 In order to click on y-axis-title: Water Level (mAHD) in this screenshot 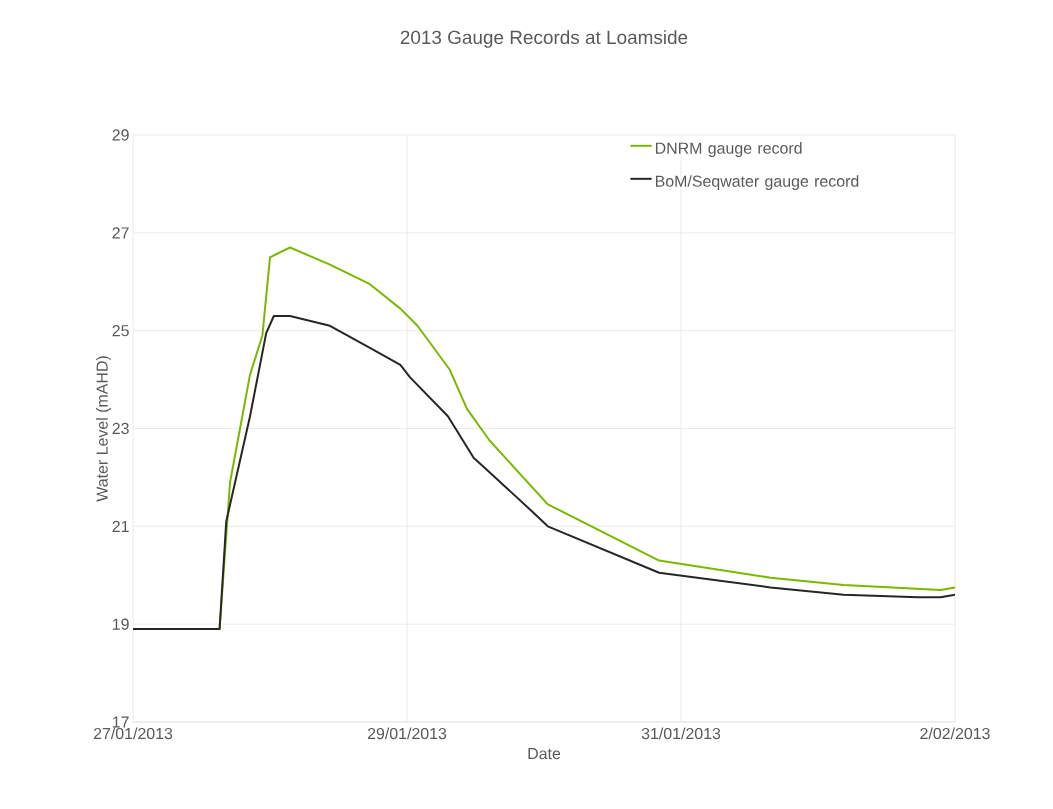, I will do `click(103, 429)`.